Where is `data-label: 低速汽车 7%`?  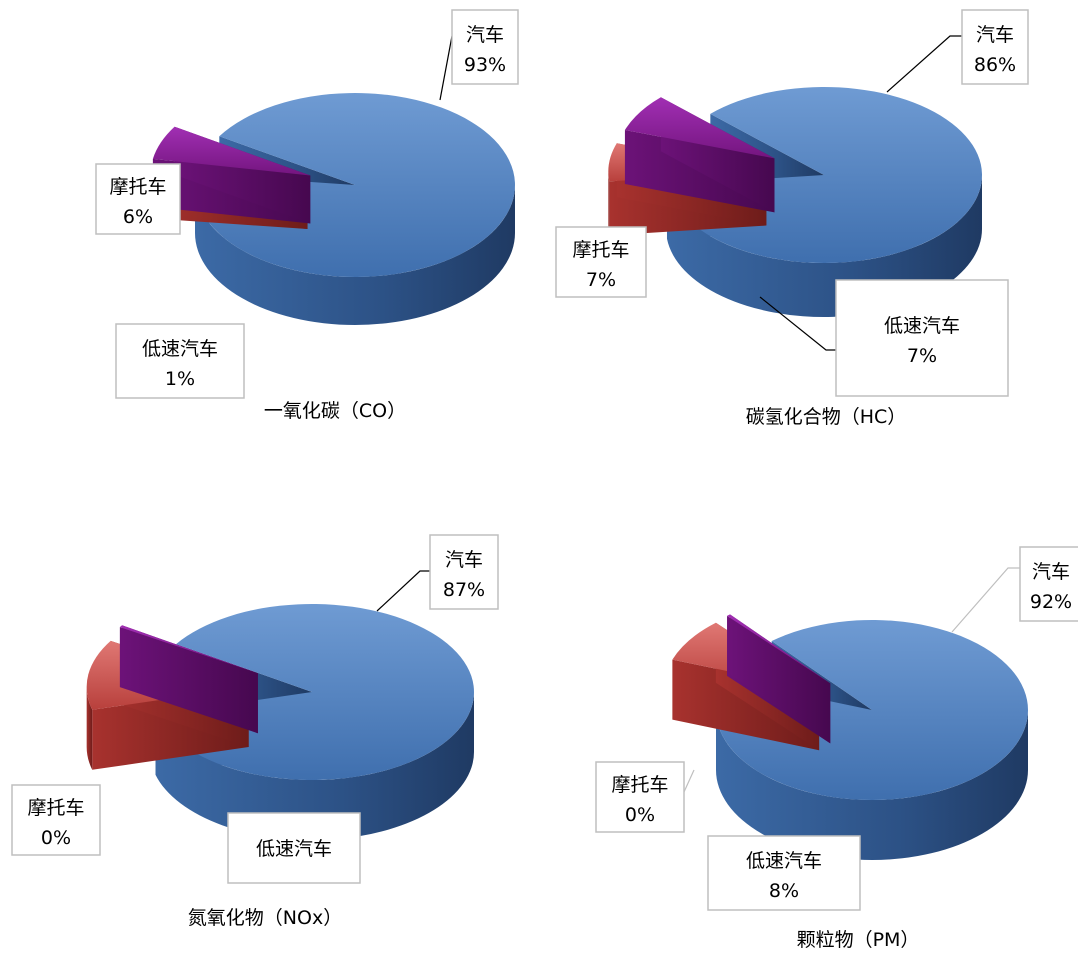
data-label: 低速汽车 7% is located at coordinates (884, 338).